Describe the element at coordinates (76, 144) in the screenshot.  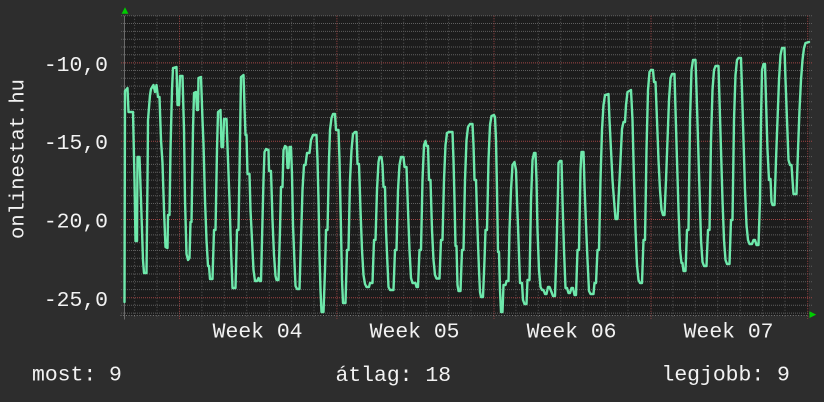
I see `svg-text: -15,0` at that location.